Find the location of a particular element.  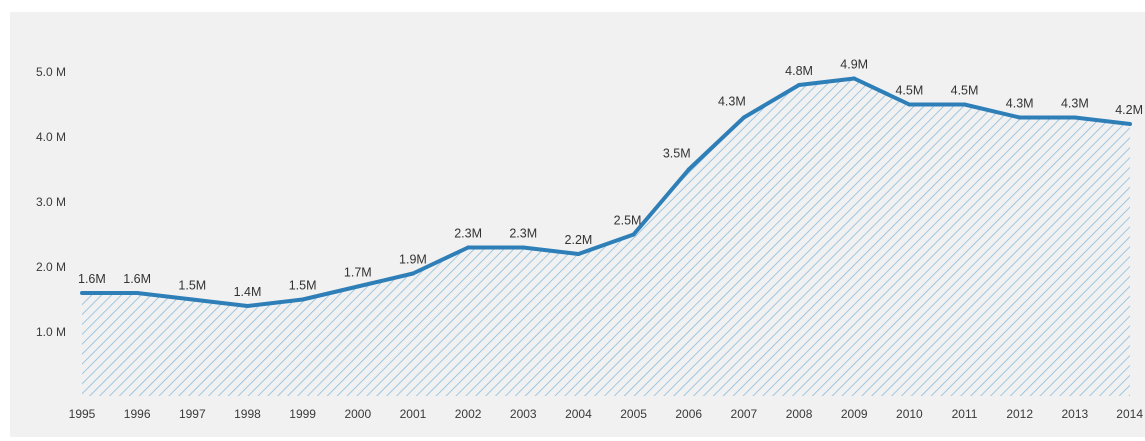

data-label: 1.7M is located at coordinates (358, 273).